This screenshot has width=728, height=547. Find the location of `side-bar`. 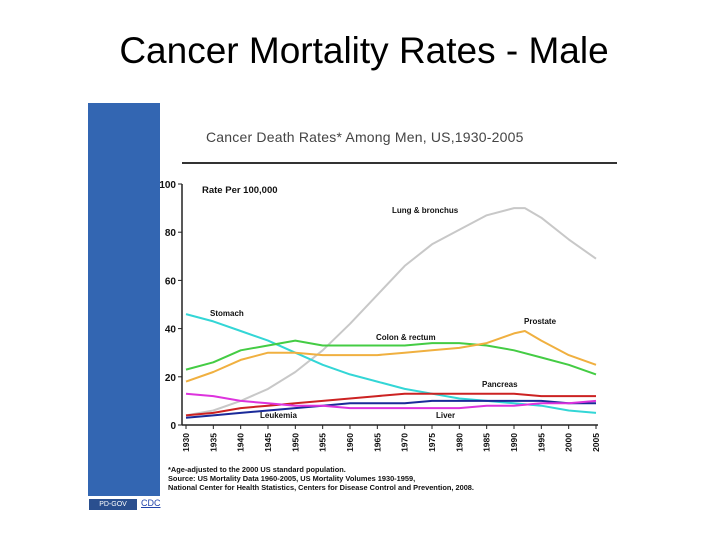

side-bar is located at coordinates (124, 299).